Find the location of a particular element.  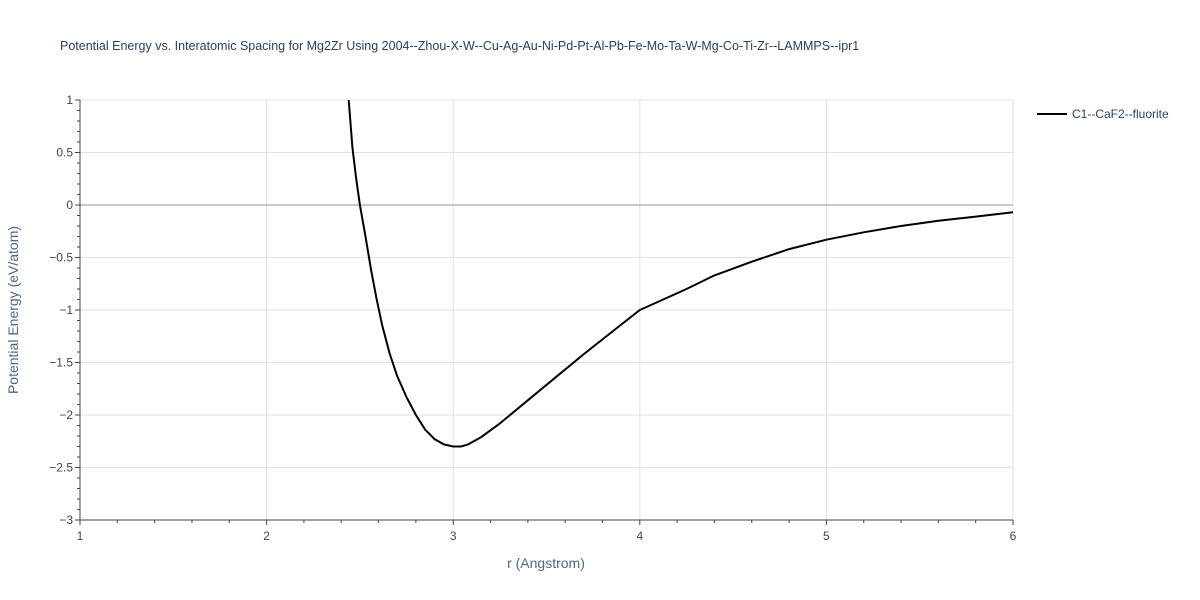

y-tick-label: −3 is located at coordinates (66, 520).